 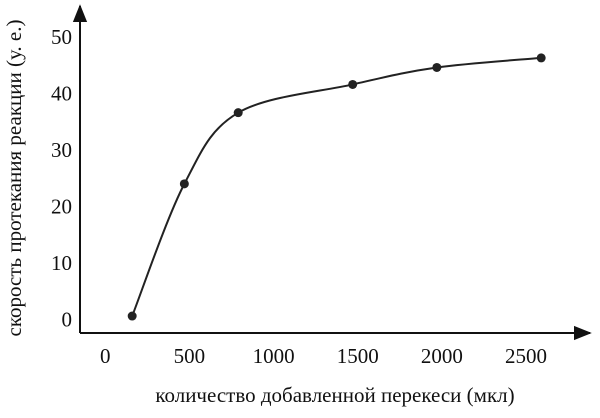 I want to click on y-axis-label: скорость протекания реакции (у. е.), so click(x=14, y=178).